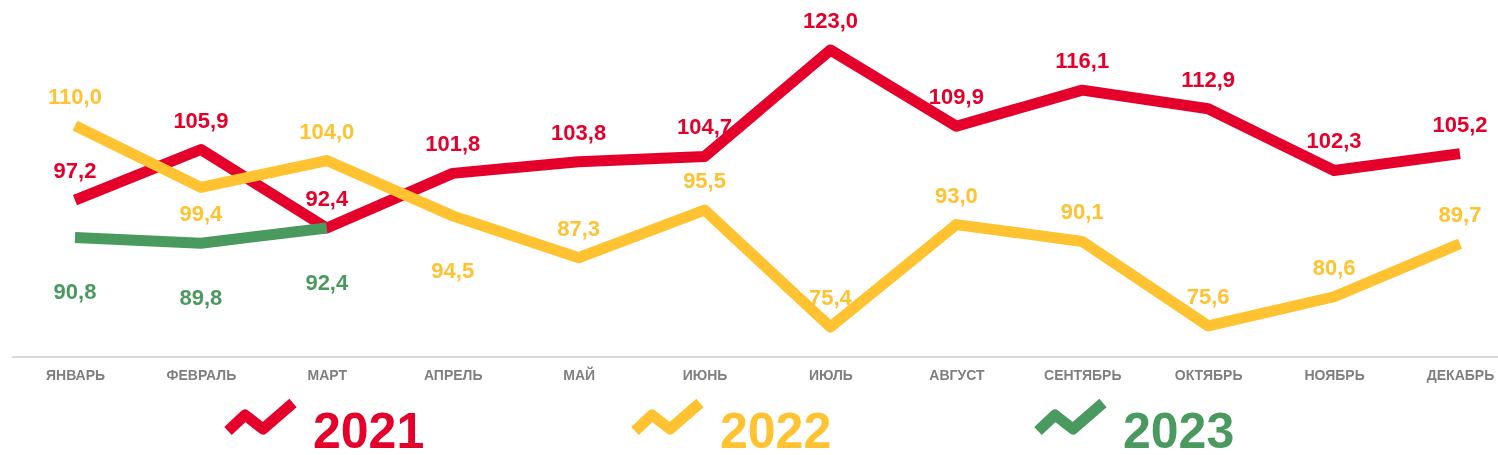 The image size is (1498, 455). Describe the element at coordinates (830, 20) in the screenshot. I see `data-label: 123,0` at that location.